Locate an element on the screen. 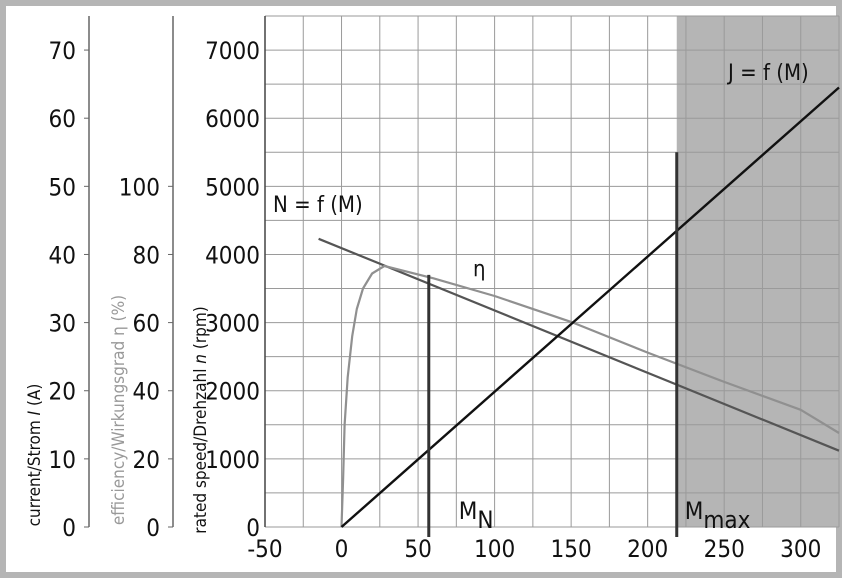  speed-tick-label: 1000 is located at coordinates (232, 460).